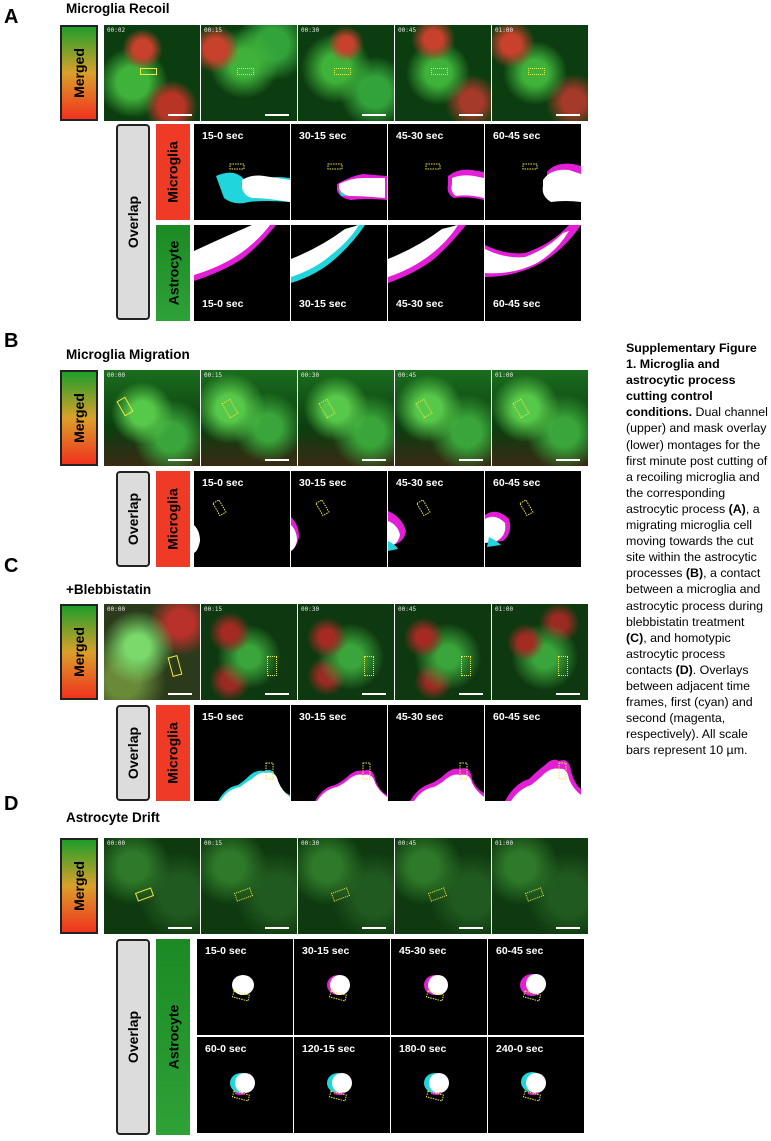 The image size is (771, 1141). Describe the element at coordinates (113, 817) in the screenshot. I see `panel-title-d: Astrocyte Drift` at that location.